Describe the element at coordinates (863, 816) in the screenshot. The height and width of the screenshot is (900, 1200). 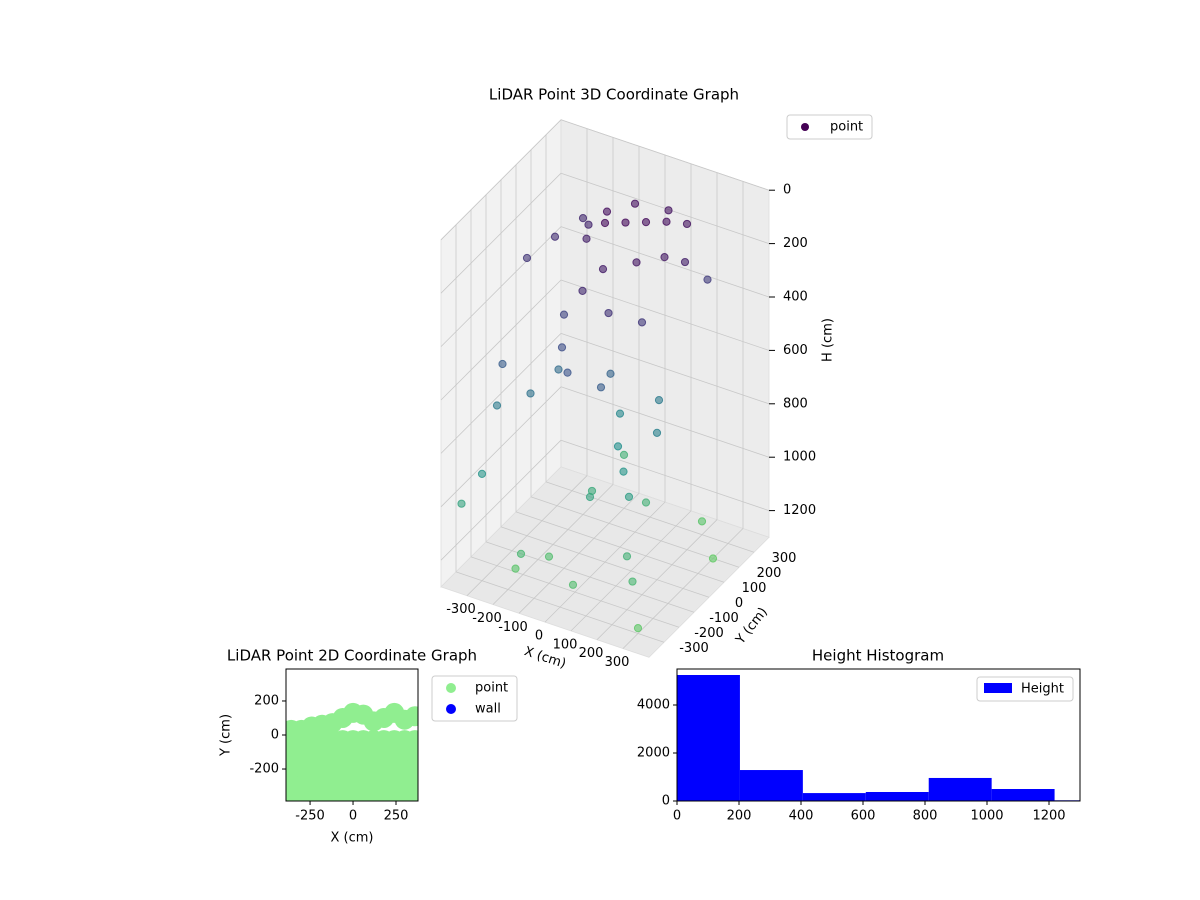
I see `x-tick-label: 600` at that location.